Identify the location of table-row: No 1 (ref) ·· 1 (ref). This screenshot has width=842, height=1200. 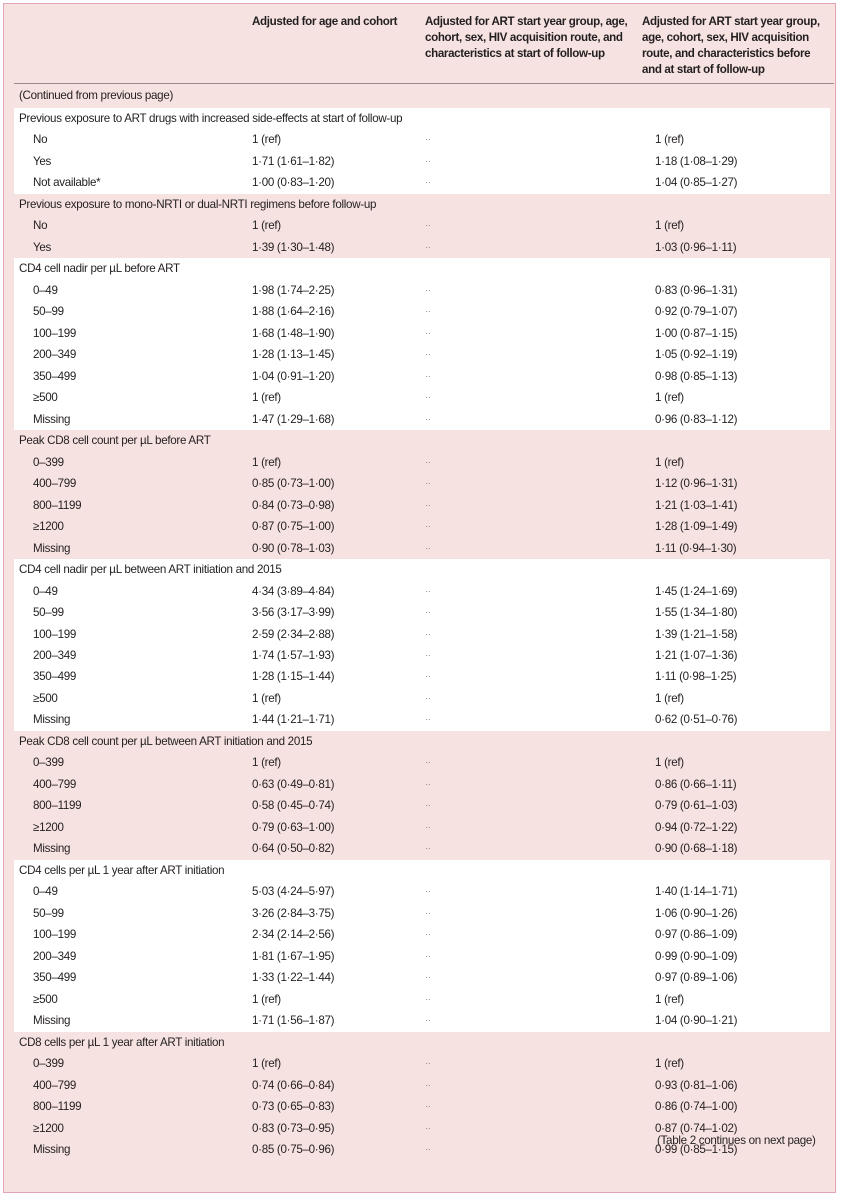
(421, 140).